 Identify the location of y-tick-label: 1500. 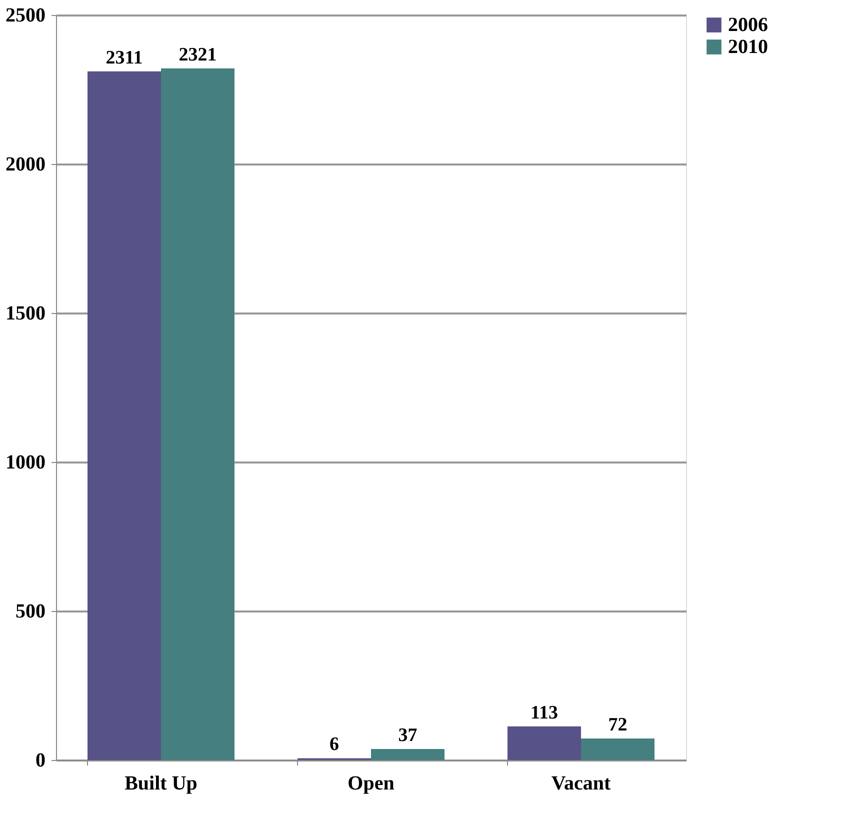
(26, 313).